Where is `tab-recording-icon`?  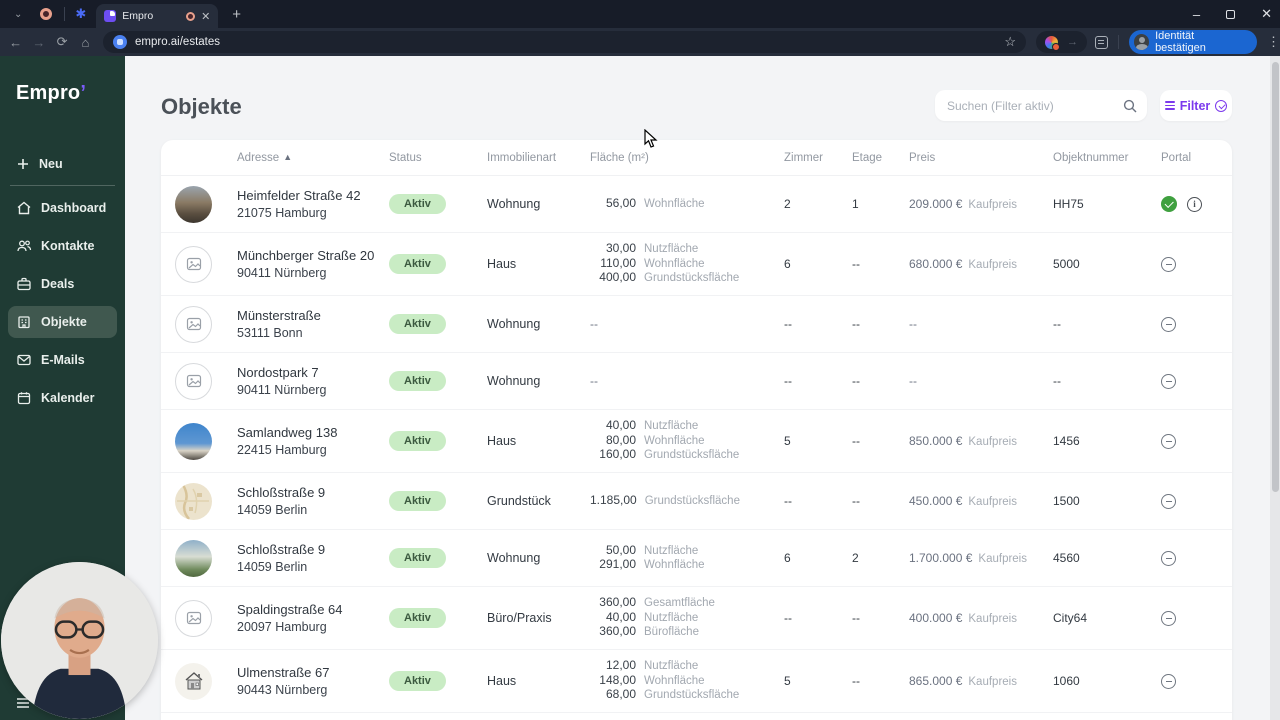
tab-recording-icon is located at coordinates (191, 16).